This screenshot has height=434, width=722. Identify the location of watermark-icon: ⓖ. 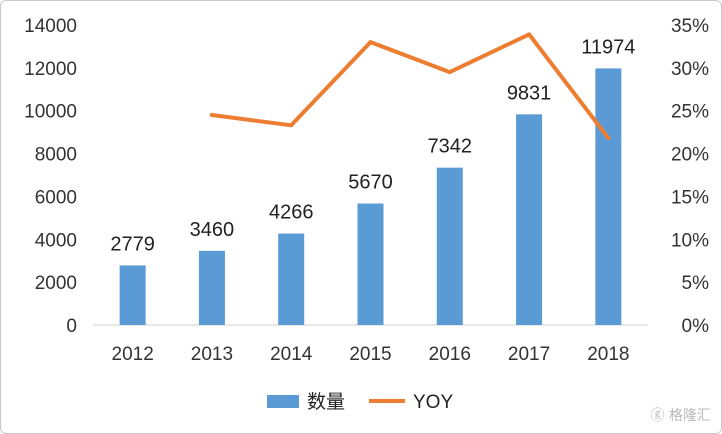
(659, 416).